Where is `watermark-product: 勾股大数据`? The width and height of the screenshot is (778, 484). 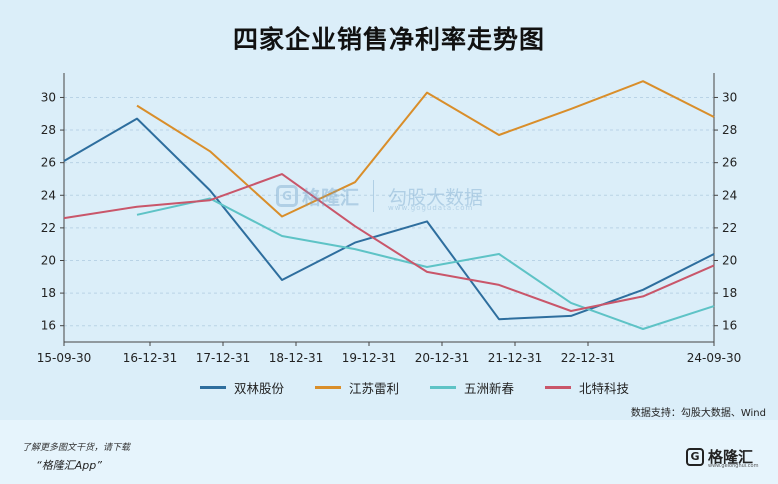 watermark-product: 勾股大数据 is located at coordinates (436, 197).